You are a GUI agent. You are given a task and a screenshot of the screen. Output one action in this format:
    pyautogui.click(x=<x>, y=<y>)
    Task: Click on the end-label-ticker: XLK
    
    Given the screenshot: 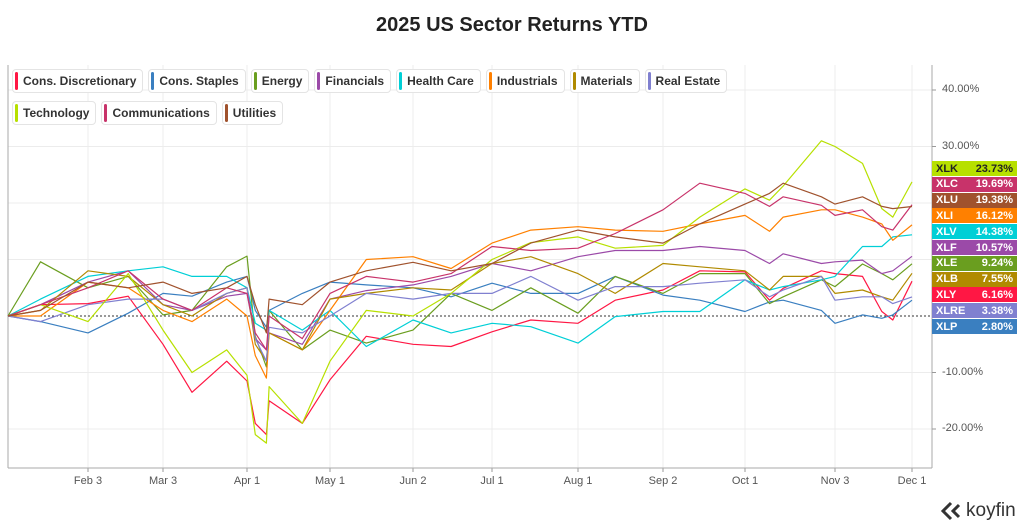 What is the action you would take?
    pyautogui.click(x=947, y=168)
    